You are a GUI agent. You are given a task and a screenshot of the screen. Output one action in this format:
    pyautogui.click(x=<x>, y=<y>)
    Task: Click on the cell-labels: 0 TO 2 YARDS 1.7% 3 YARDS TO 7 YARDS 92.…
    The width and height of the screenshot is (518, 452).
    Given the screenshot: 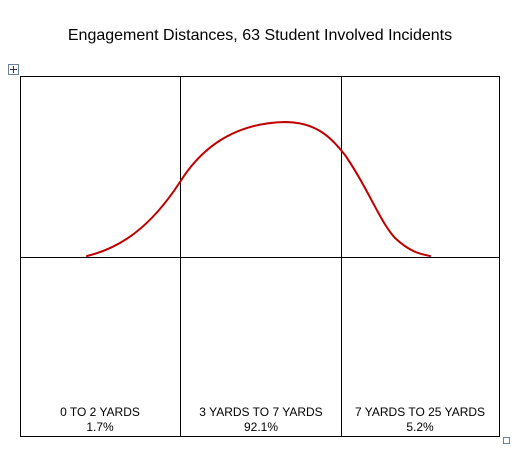 What is the action you would take?
    pyautogui.click(x=272, y=419)
    